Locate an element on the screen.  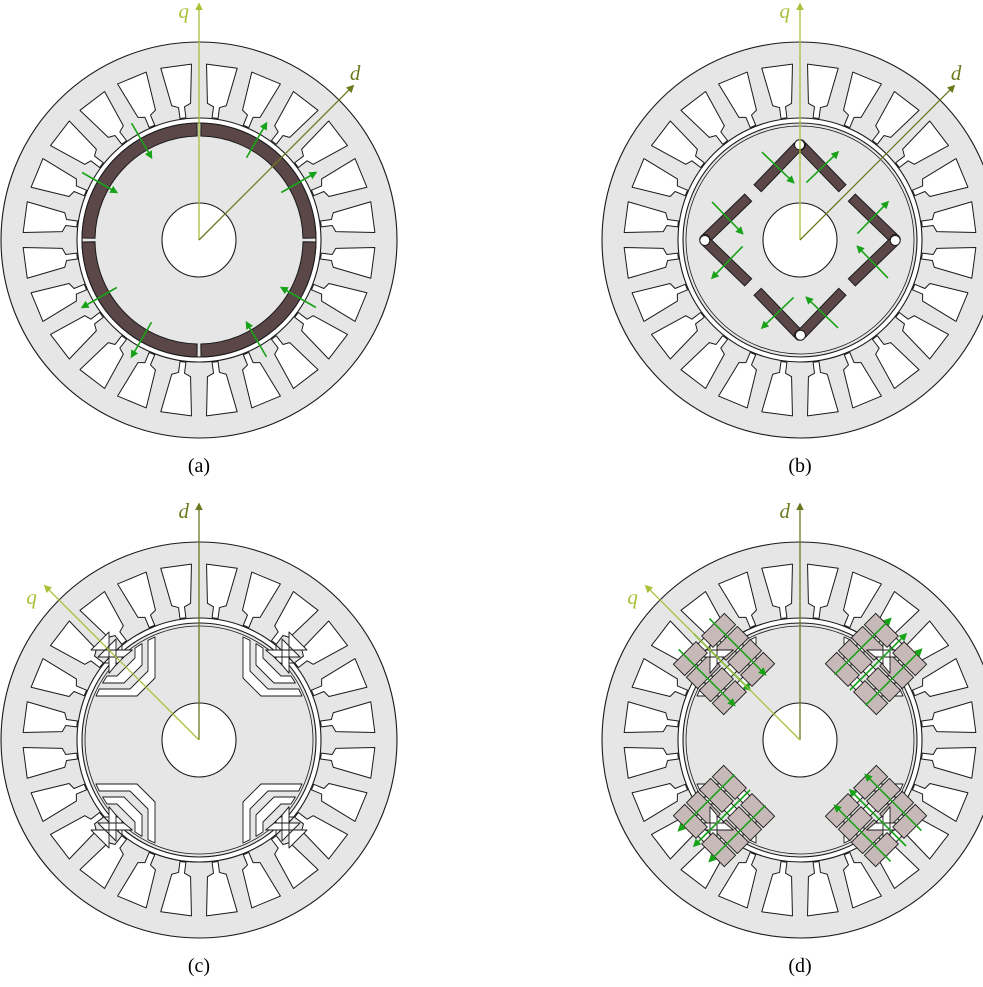
q-axis-label: q is located at coordinates (184, 11).